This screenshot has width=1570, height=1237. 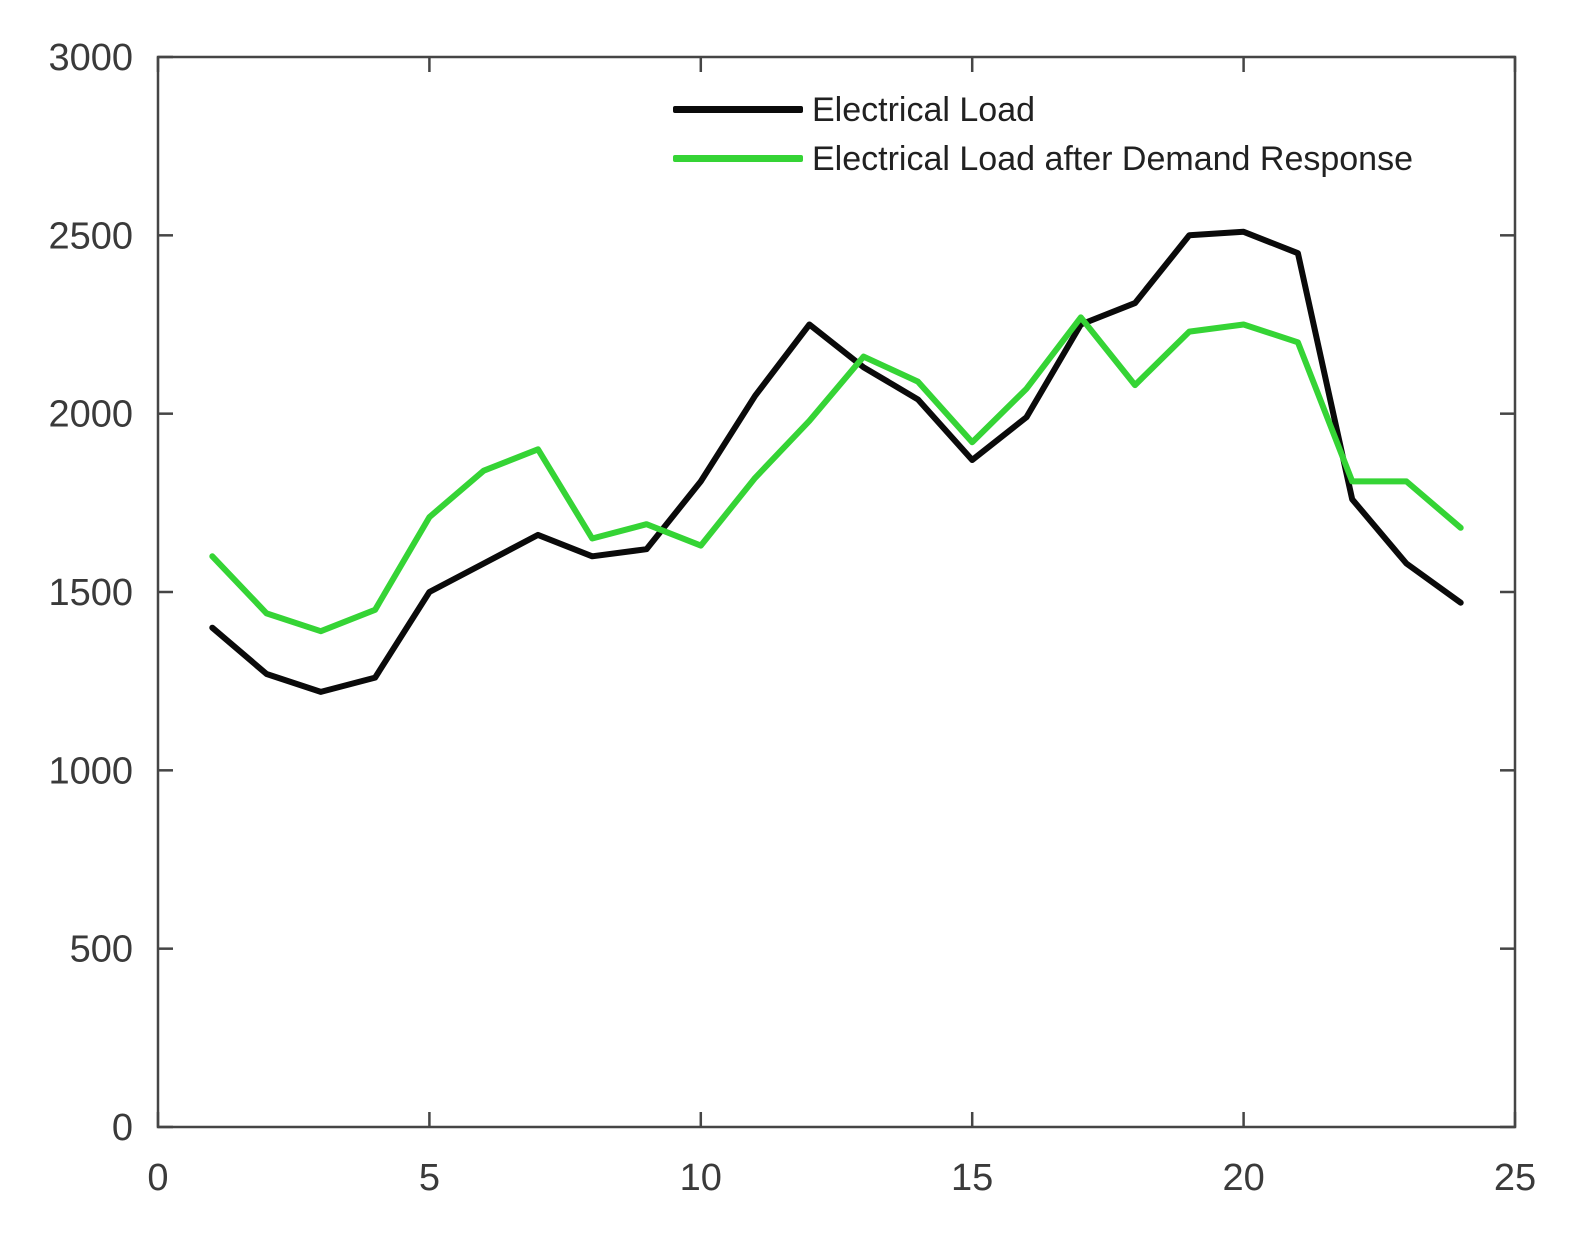 I want to click on legend-line-sample-black, so click(x=738, y=109).